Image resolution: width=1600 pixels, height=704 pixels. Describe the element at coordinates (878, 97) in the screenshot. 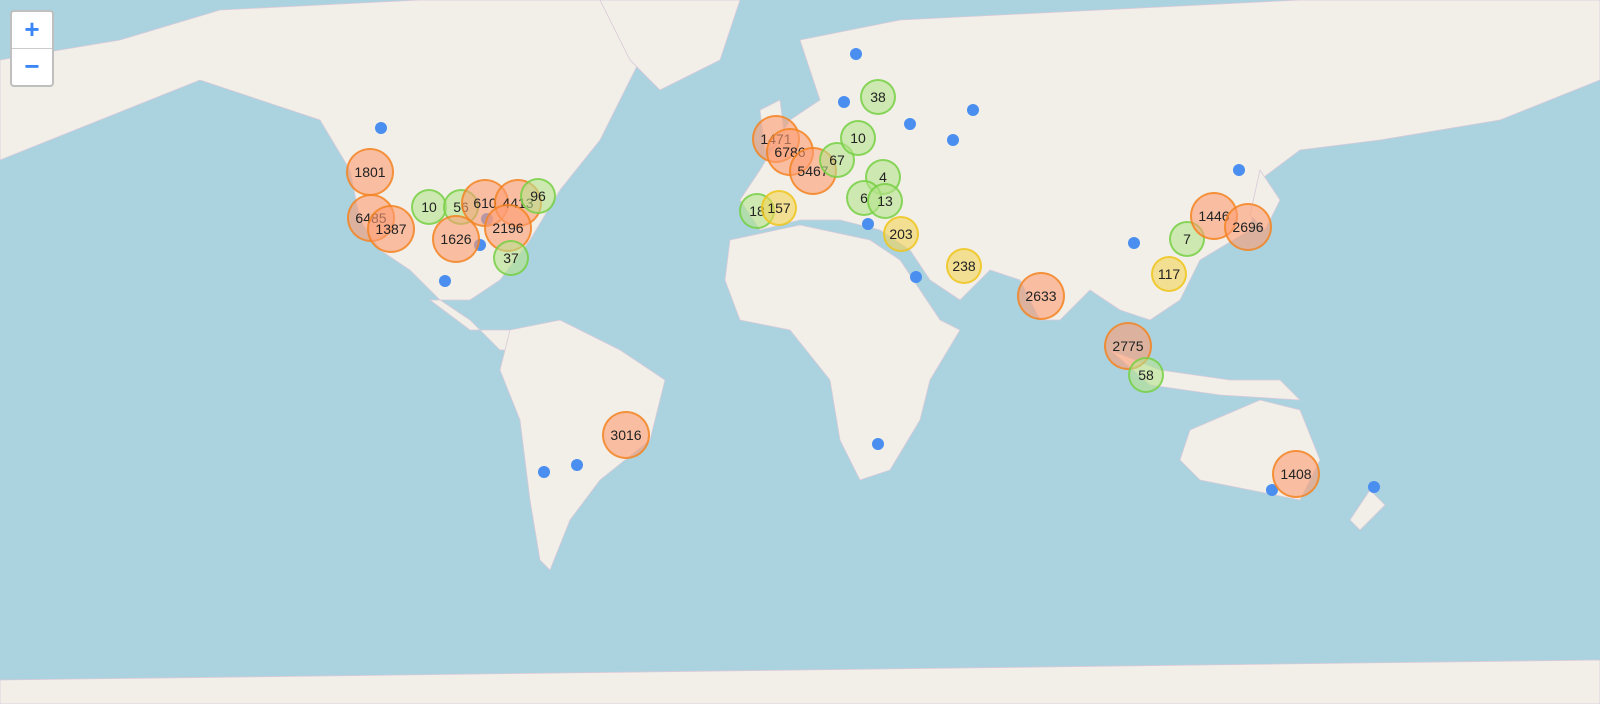

I see `marker-cluster: 38` at that location.